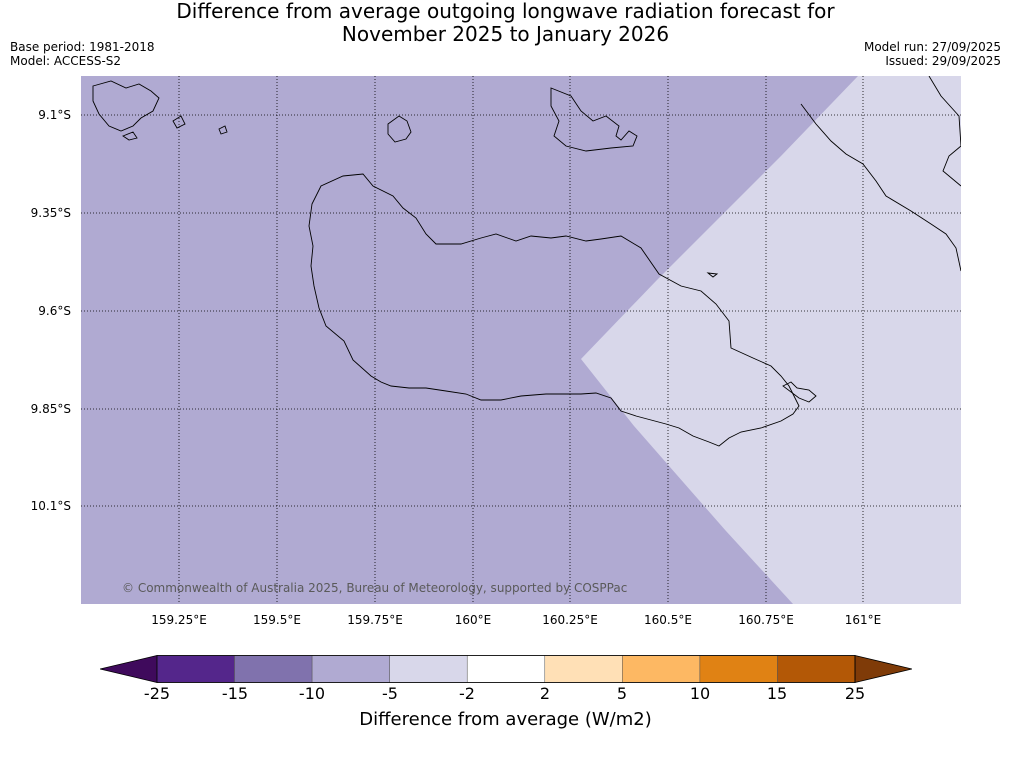 This screenshot has height=758, width=1011. What do you see at coordinates (594, 119) in the screenshot?
I see `island-florida` at bounding box center [594, 119].